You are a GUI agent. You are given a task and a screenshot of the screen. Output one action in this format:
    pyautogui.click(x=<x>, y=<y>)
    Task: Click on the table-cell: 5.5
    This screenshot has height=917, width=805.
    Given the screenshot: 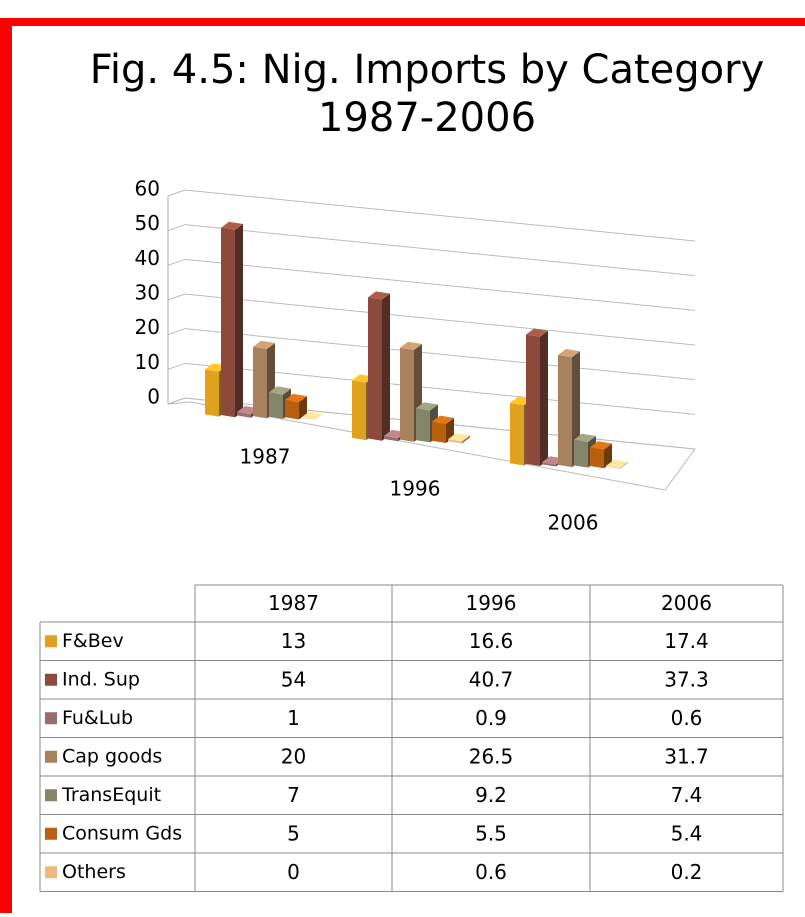 What is the action you would take?
    pyautogui.click(x=491, y=833)
    